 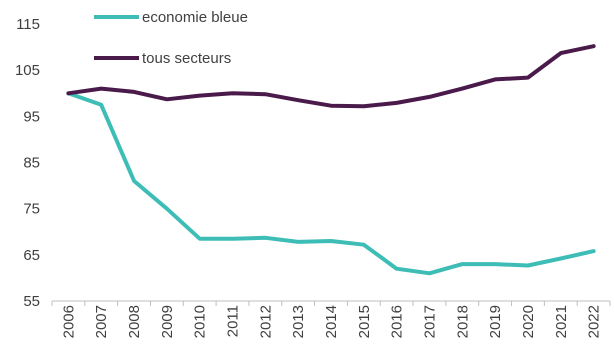 I want to click on legend-label-1: tous secteurs, so click(x=186, y=58).